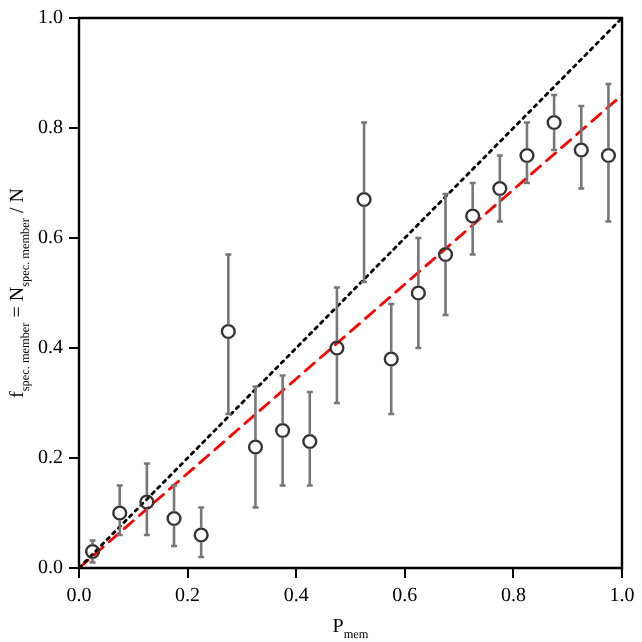 This screenshot has height=642, width=642. I want to click on y-tick-label: 1.0, so click(50, 18).